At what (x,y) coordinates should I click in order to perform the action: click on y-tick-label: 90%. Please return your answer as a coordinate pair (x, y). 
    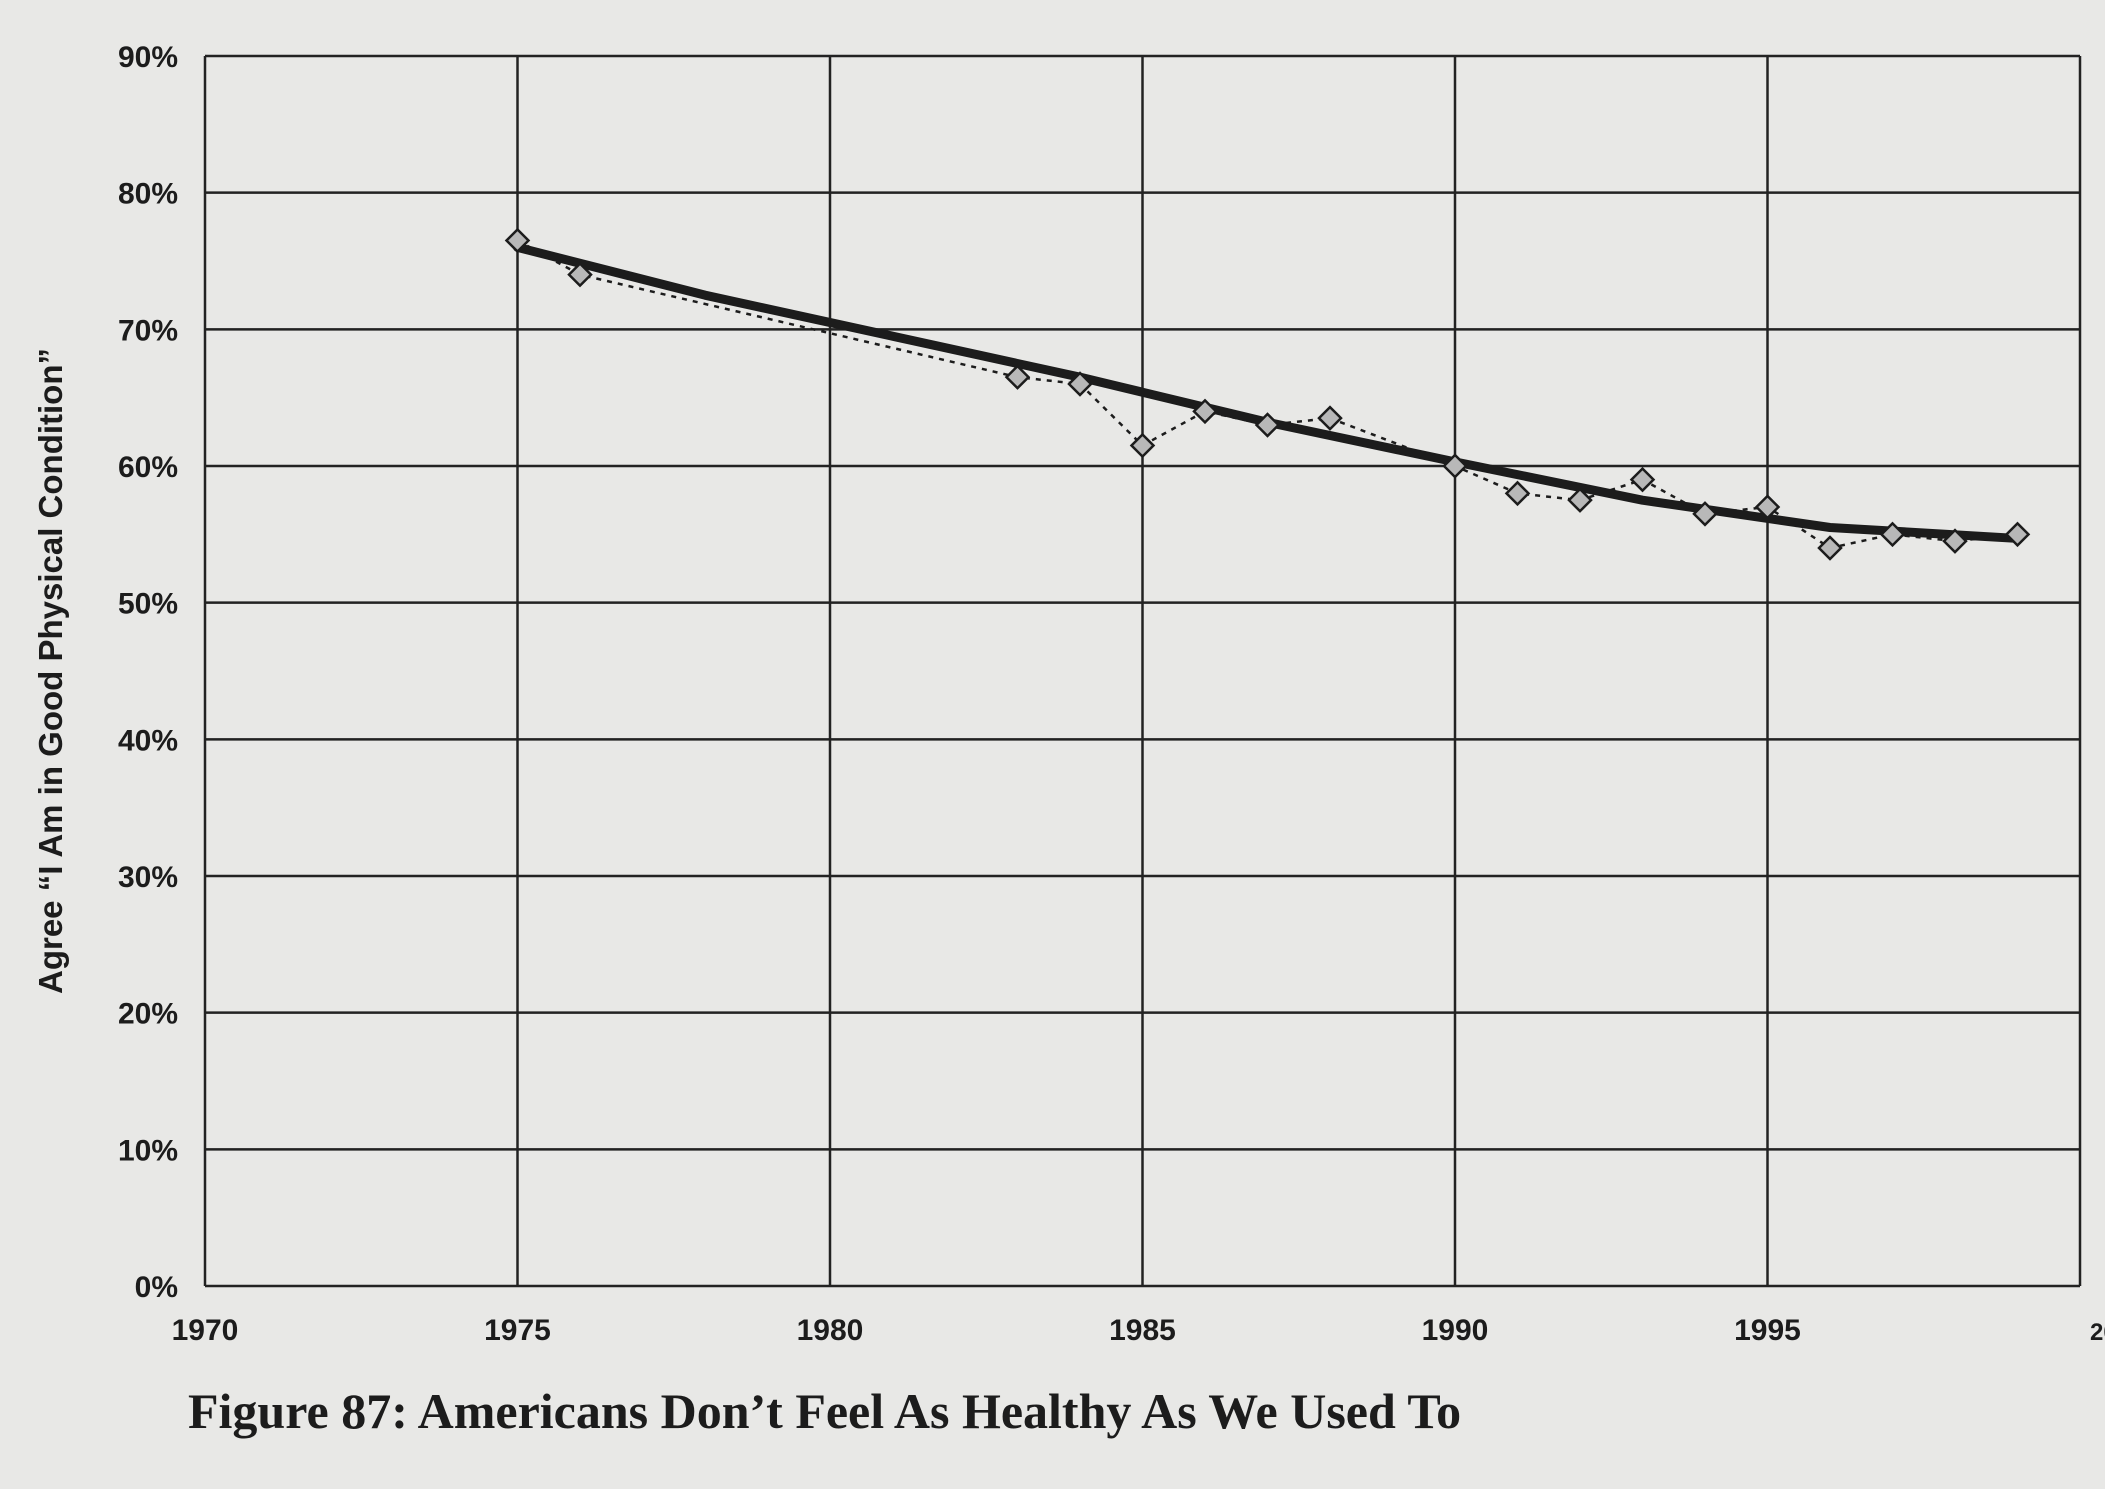
    Looking at the image, I should click on (148, 57).